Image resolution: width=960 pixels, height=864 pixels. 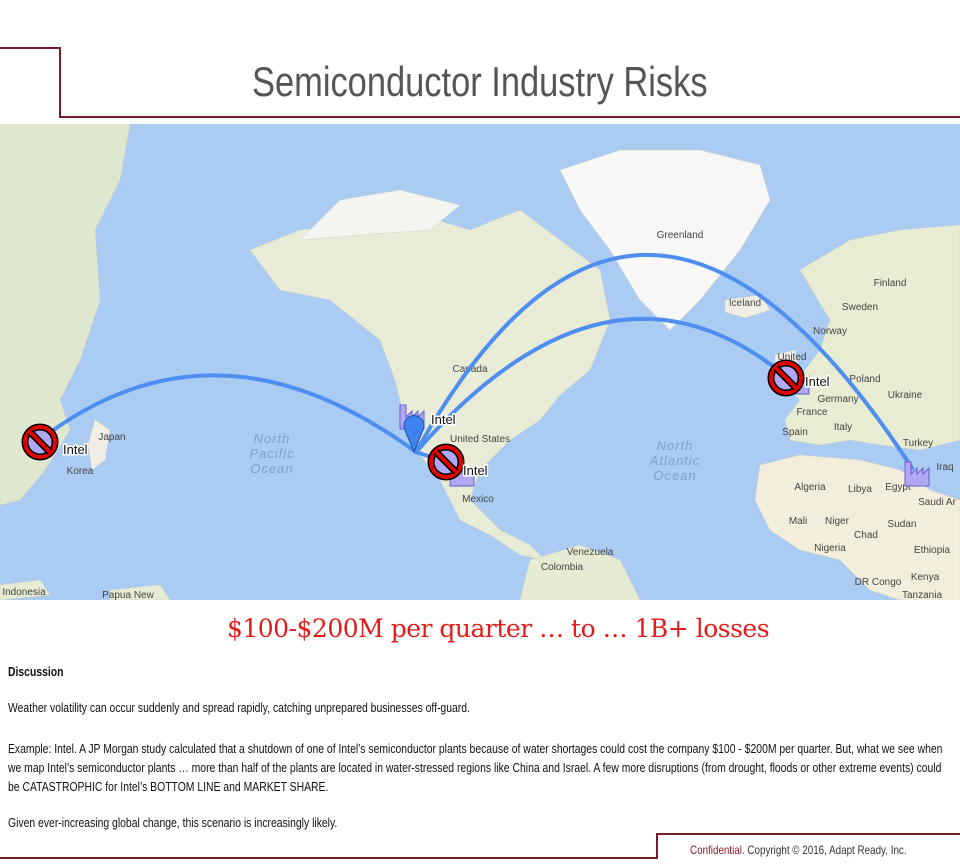 What do you see at coordinates (837, 521) in the screenshot?
I see `place-label: Niger` at bounding box center [837, 521].